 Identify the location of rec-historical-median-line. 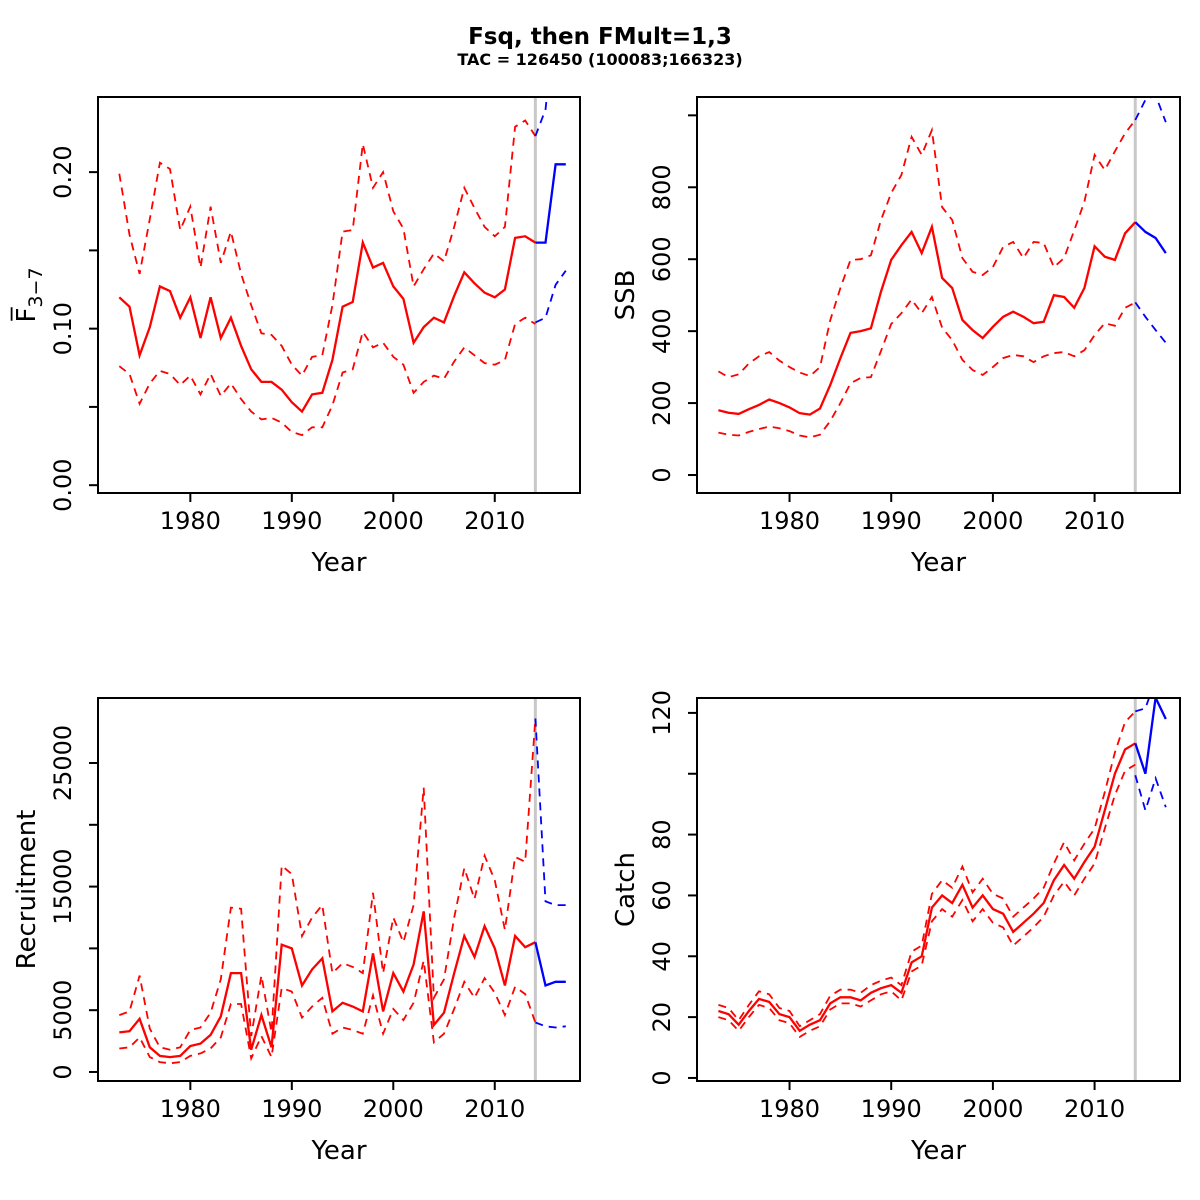
(327, 985).